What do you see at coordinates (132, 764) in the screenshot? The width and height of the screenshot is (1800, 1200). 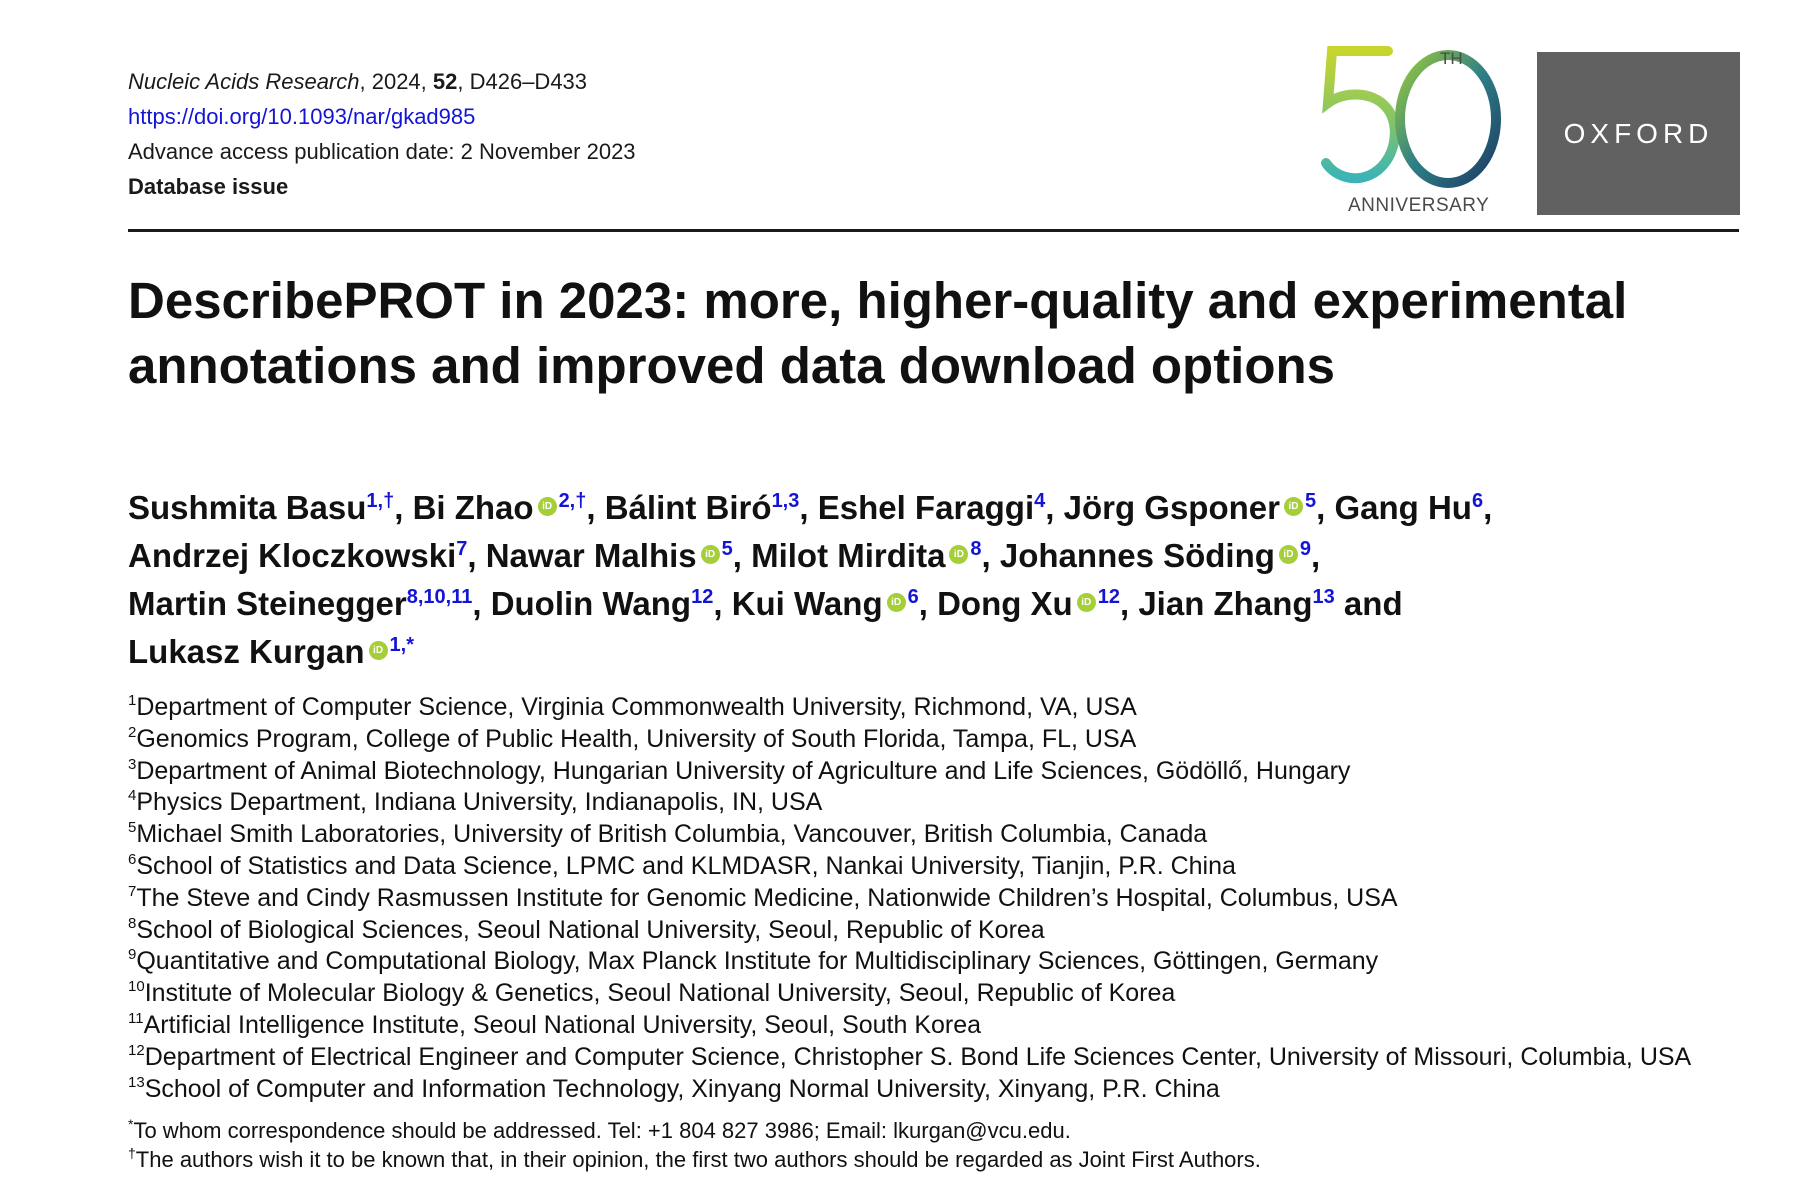 I see `affiliation-number: 3` at bounding box center [132, 764].